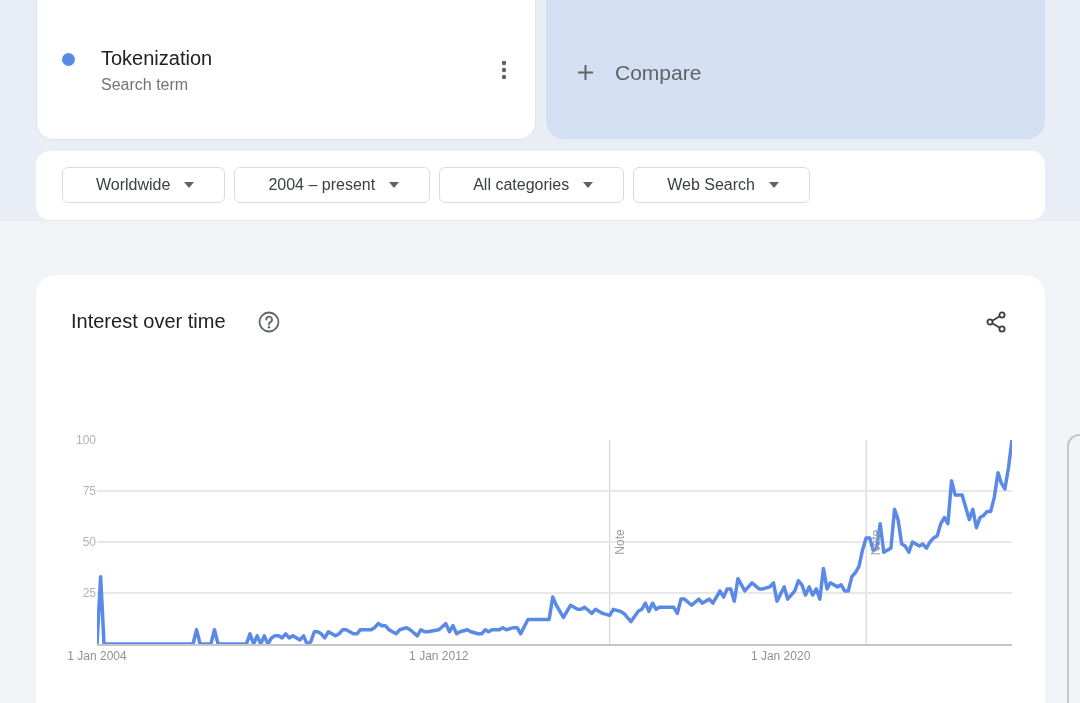  I want to click on dropdown-field: All categories, so click(532, 185).